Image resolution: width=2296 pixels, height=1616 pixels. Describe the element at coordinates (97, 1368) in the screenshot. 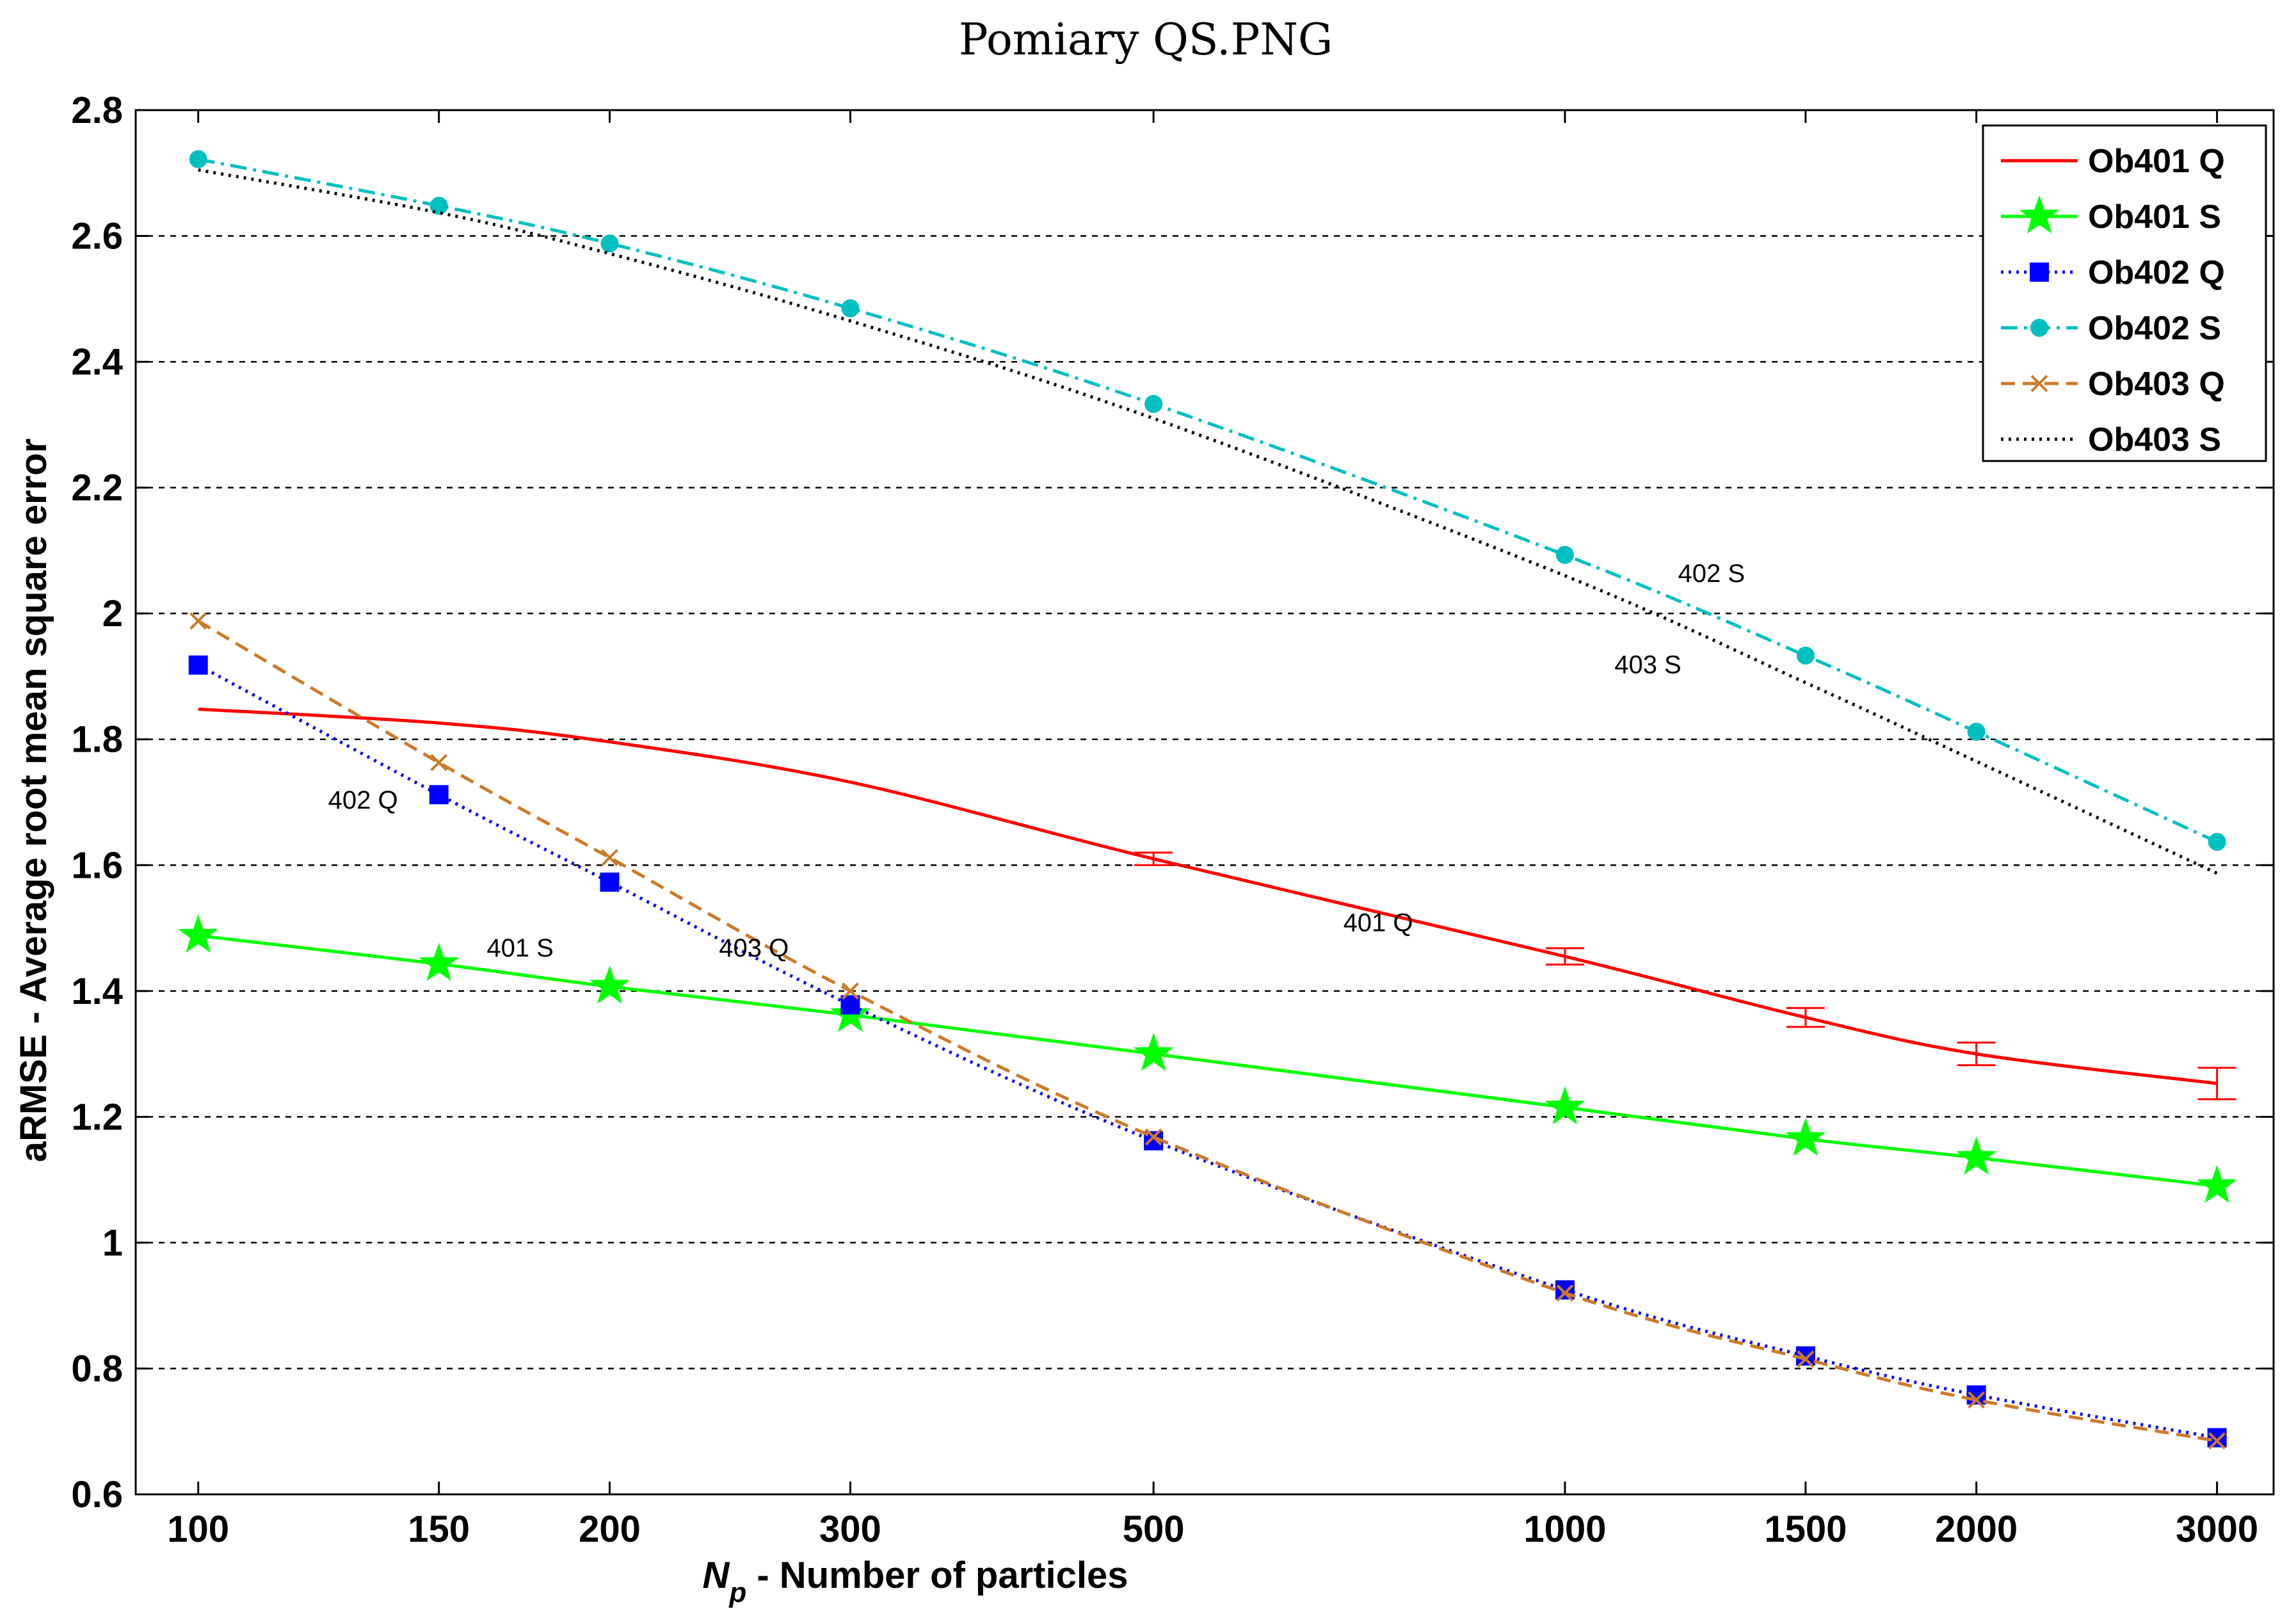

I see `y-tick-label: 0.8` at that location.